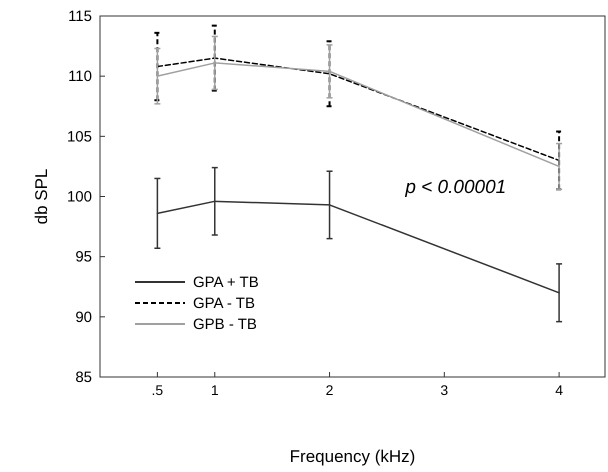  Describe the element at coordinates (226, 282) in the screenshot. I see `legend-label: GPA + TB` at that location.